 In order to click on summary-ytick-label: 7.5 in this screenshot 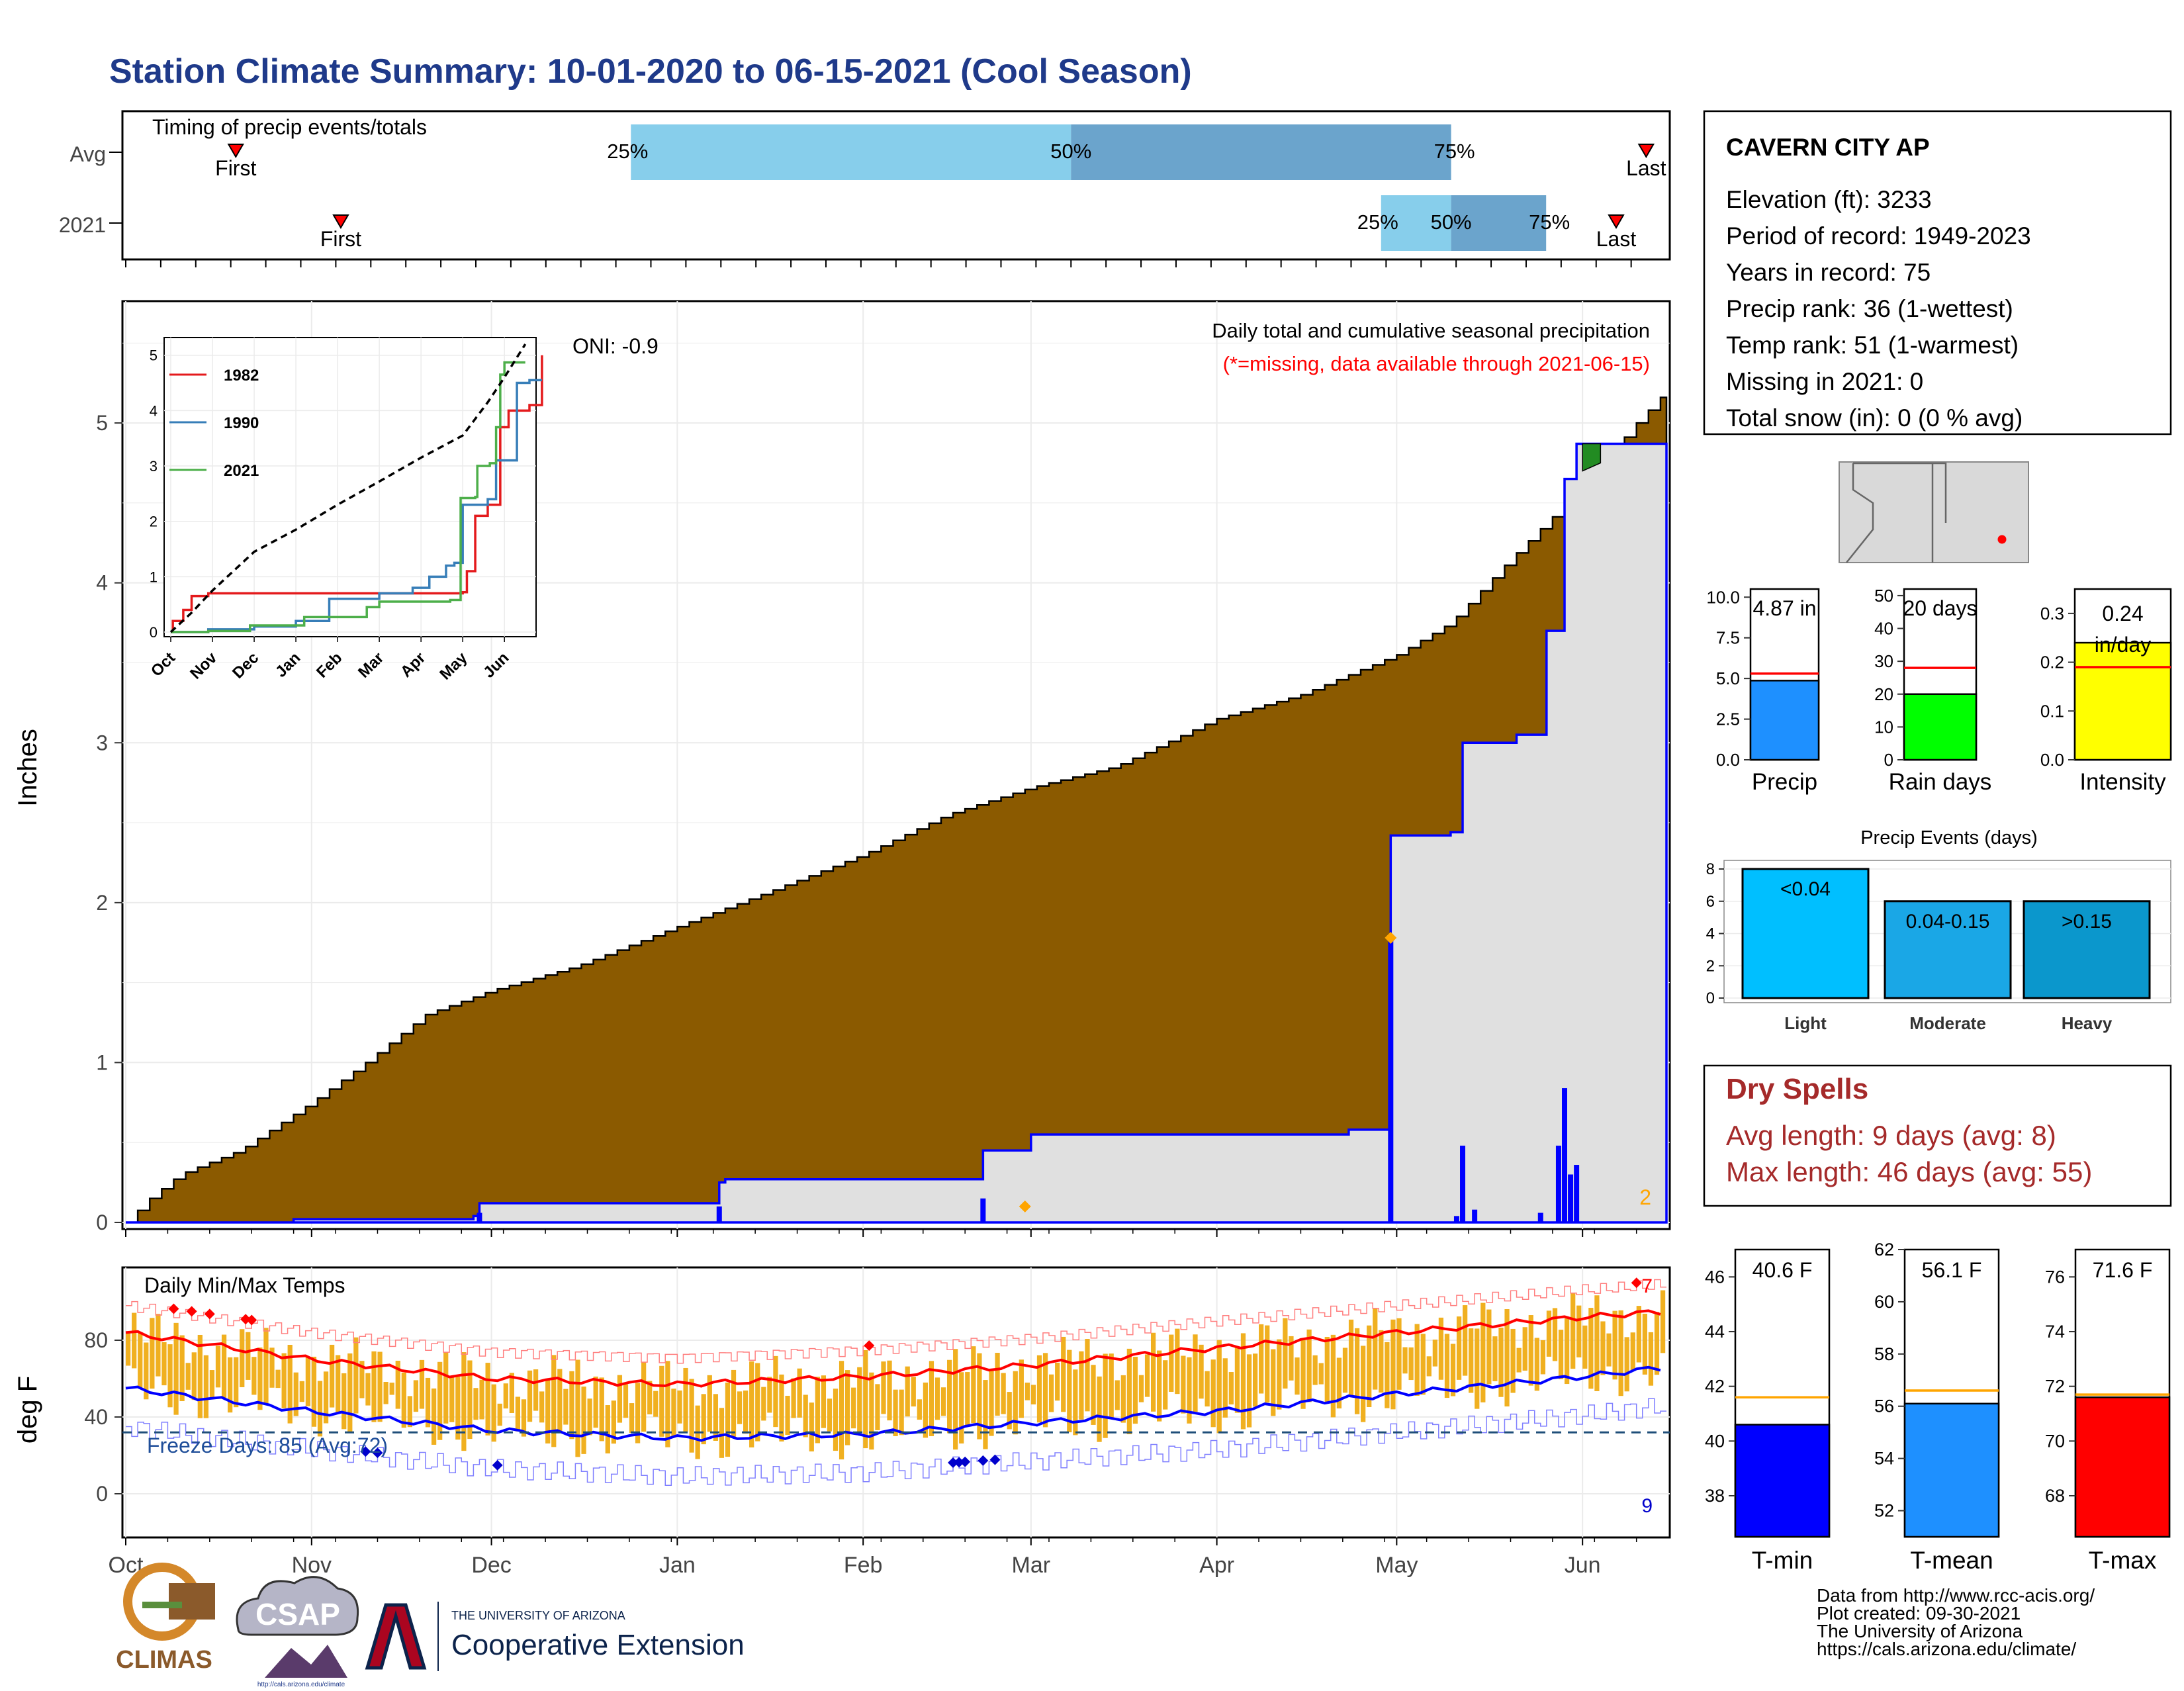, I will do `click(1728, 638)`.